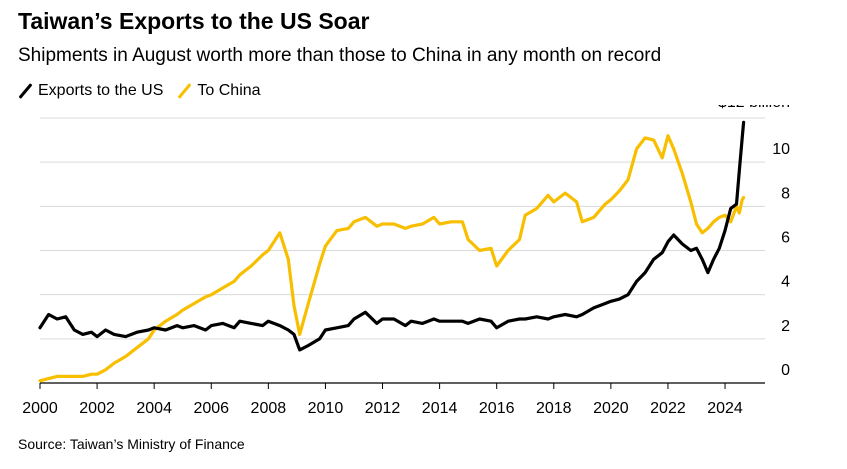 The image size is (847, 469). I want to click on x-tick-label: 2002, so click(97, 408).